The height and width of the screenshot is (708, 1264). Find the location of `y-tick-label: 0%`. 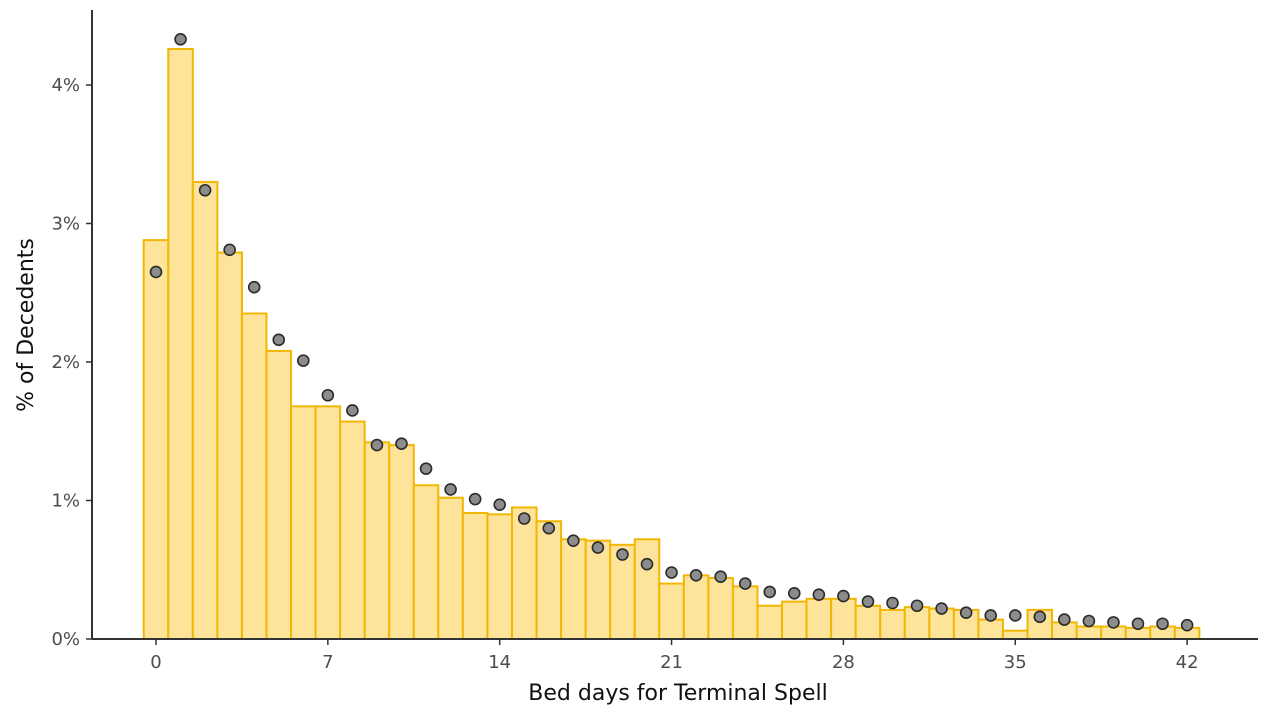

y-tick-label: 0% is located at coordinates (65, 639).